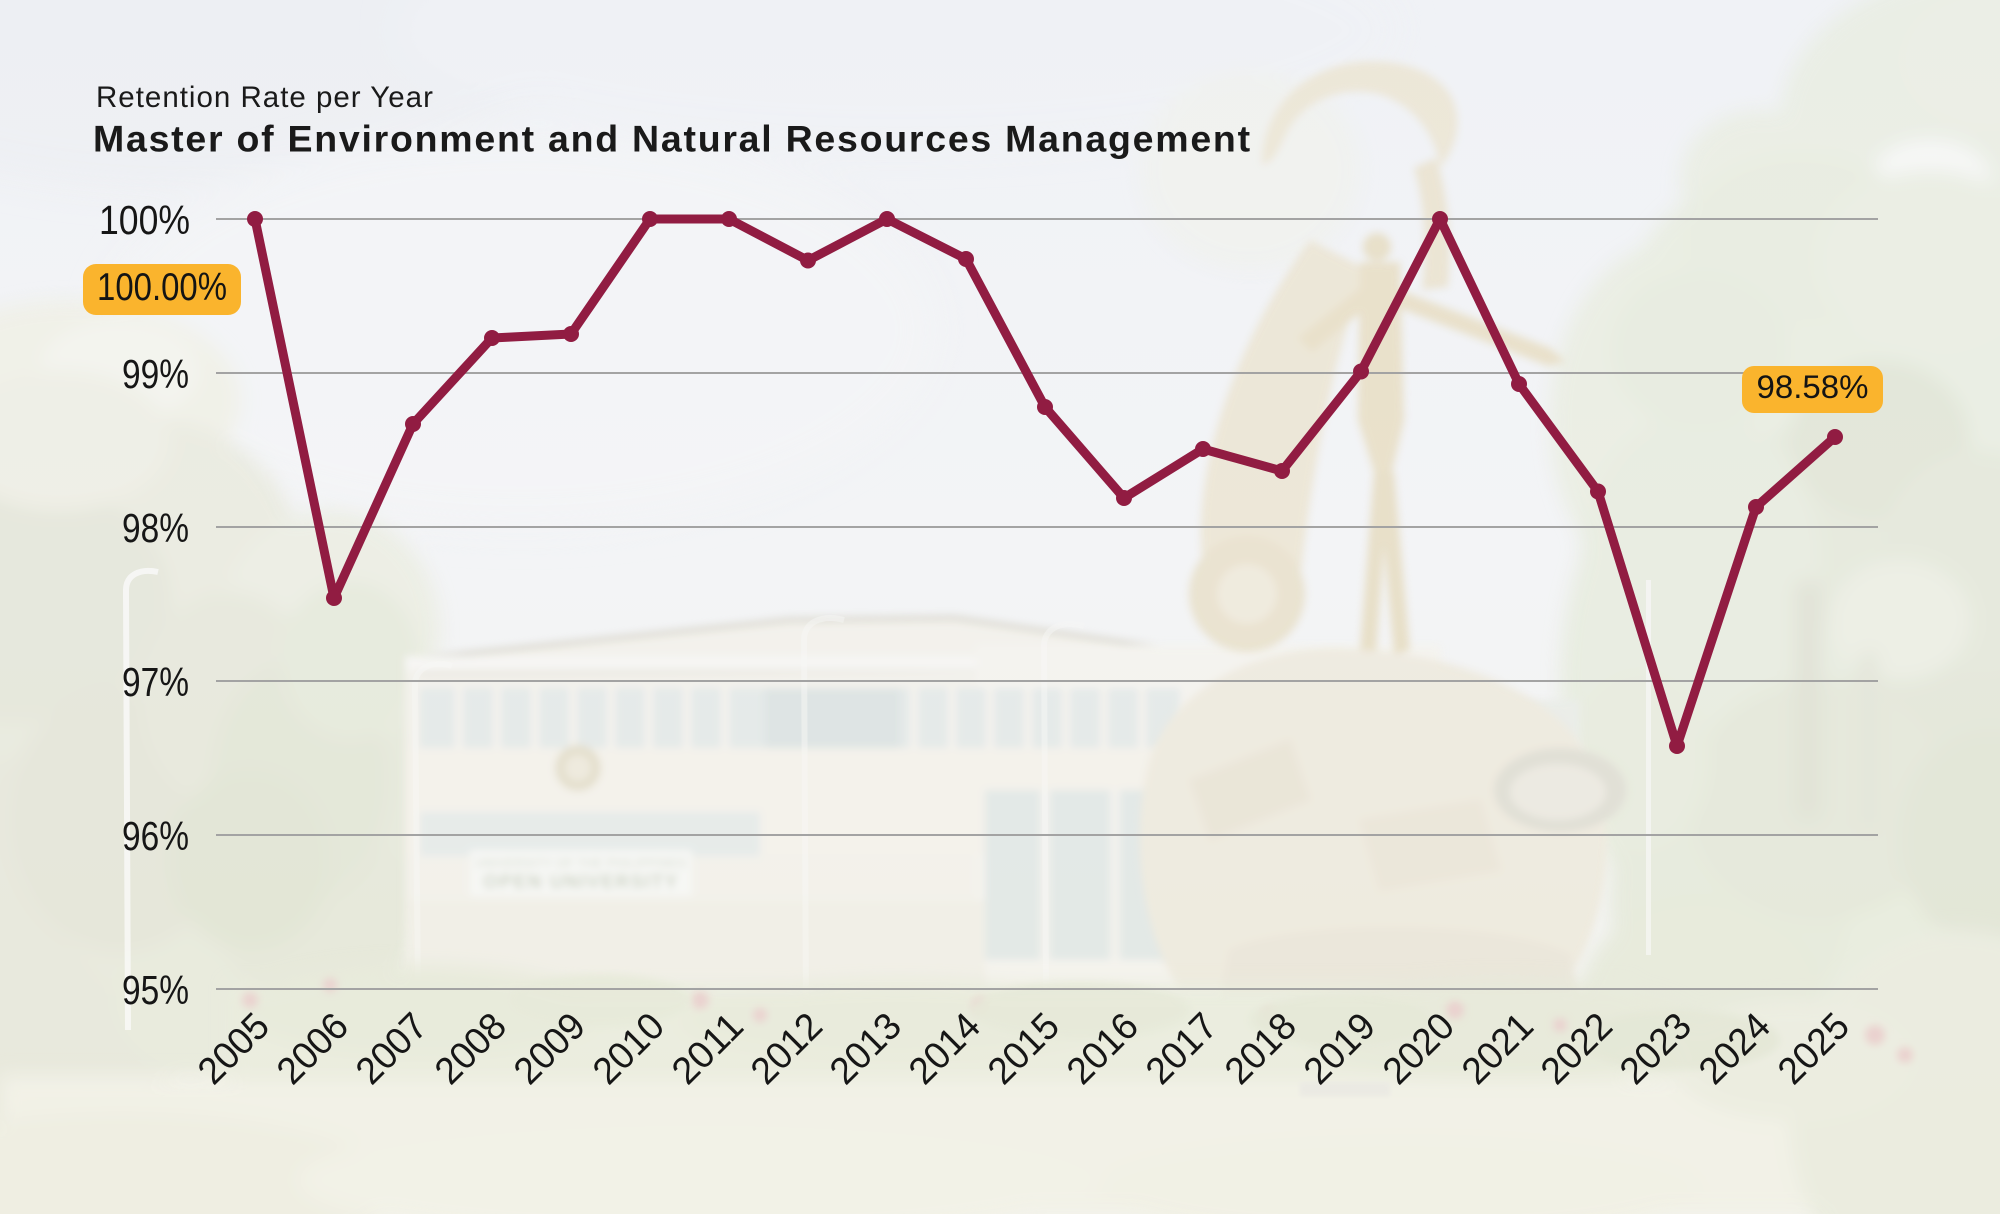 The height and width of the screenshot is (1214, 2000). What do you see at coordinates (144, 220) in the screenshot?
I see `svg-text: 100%` at bounding box center [144, 220].